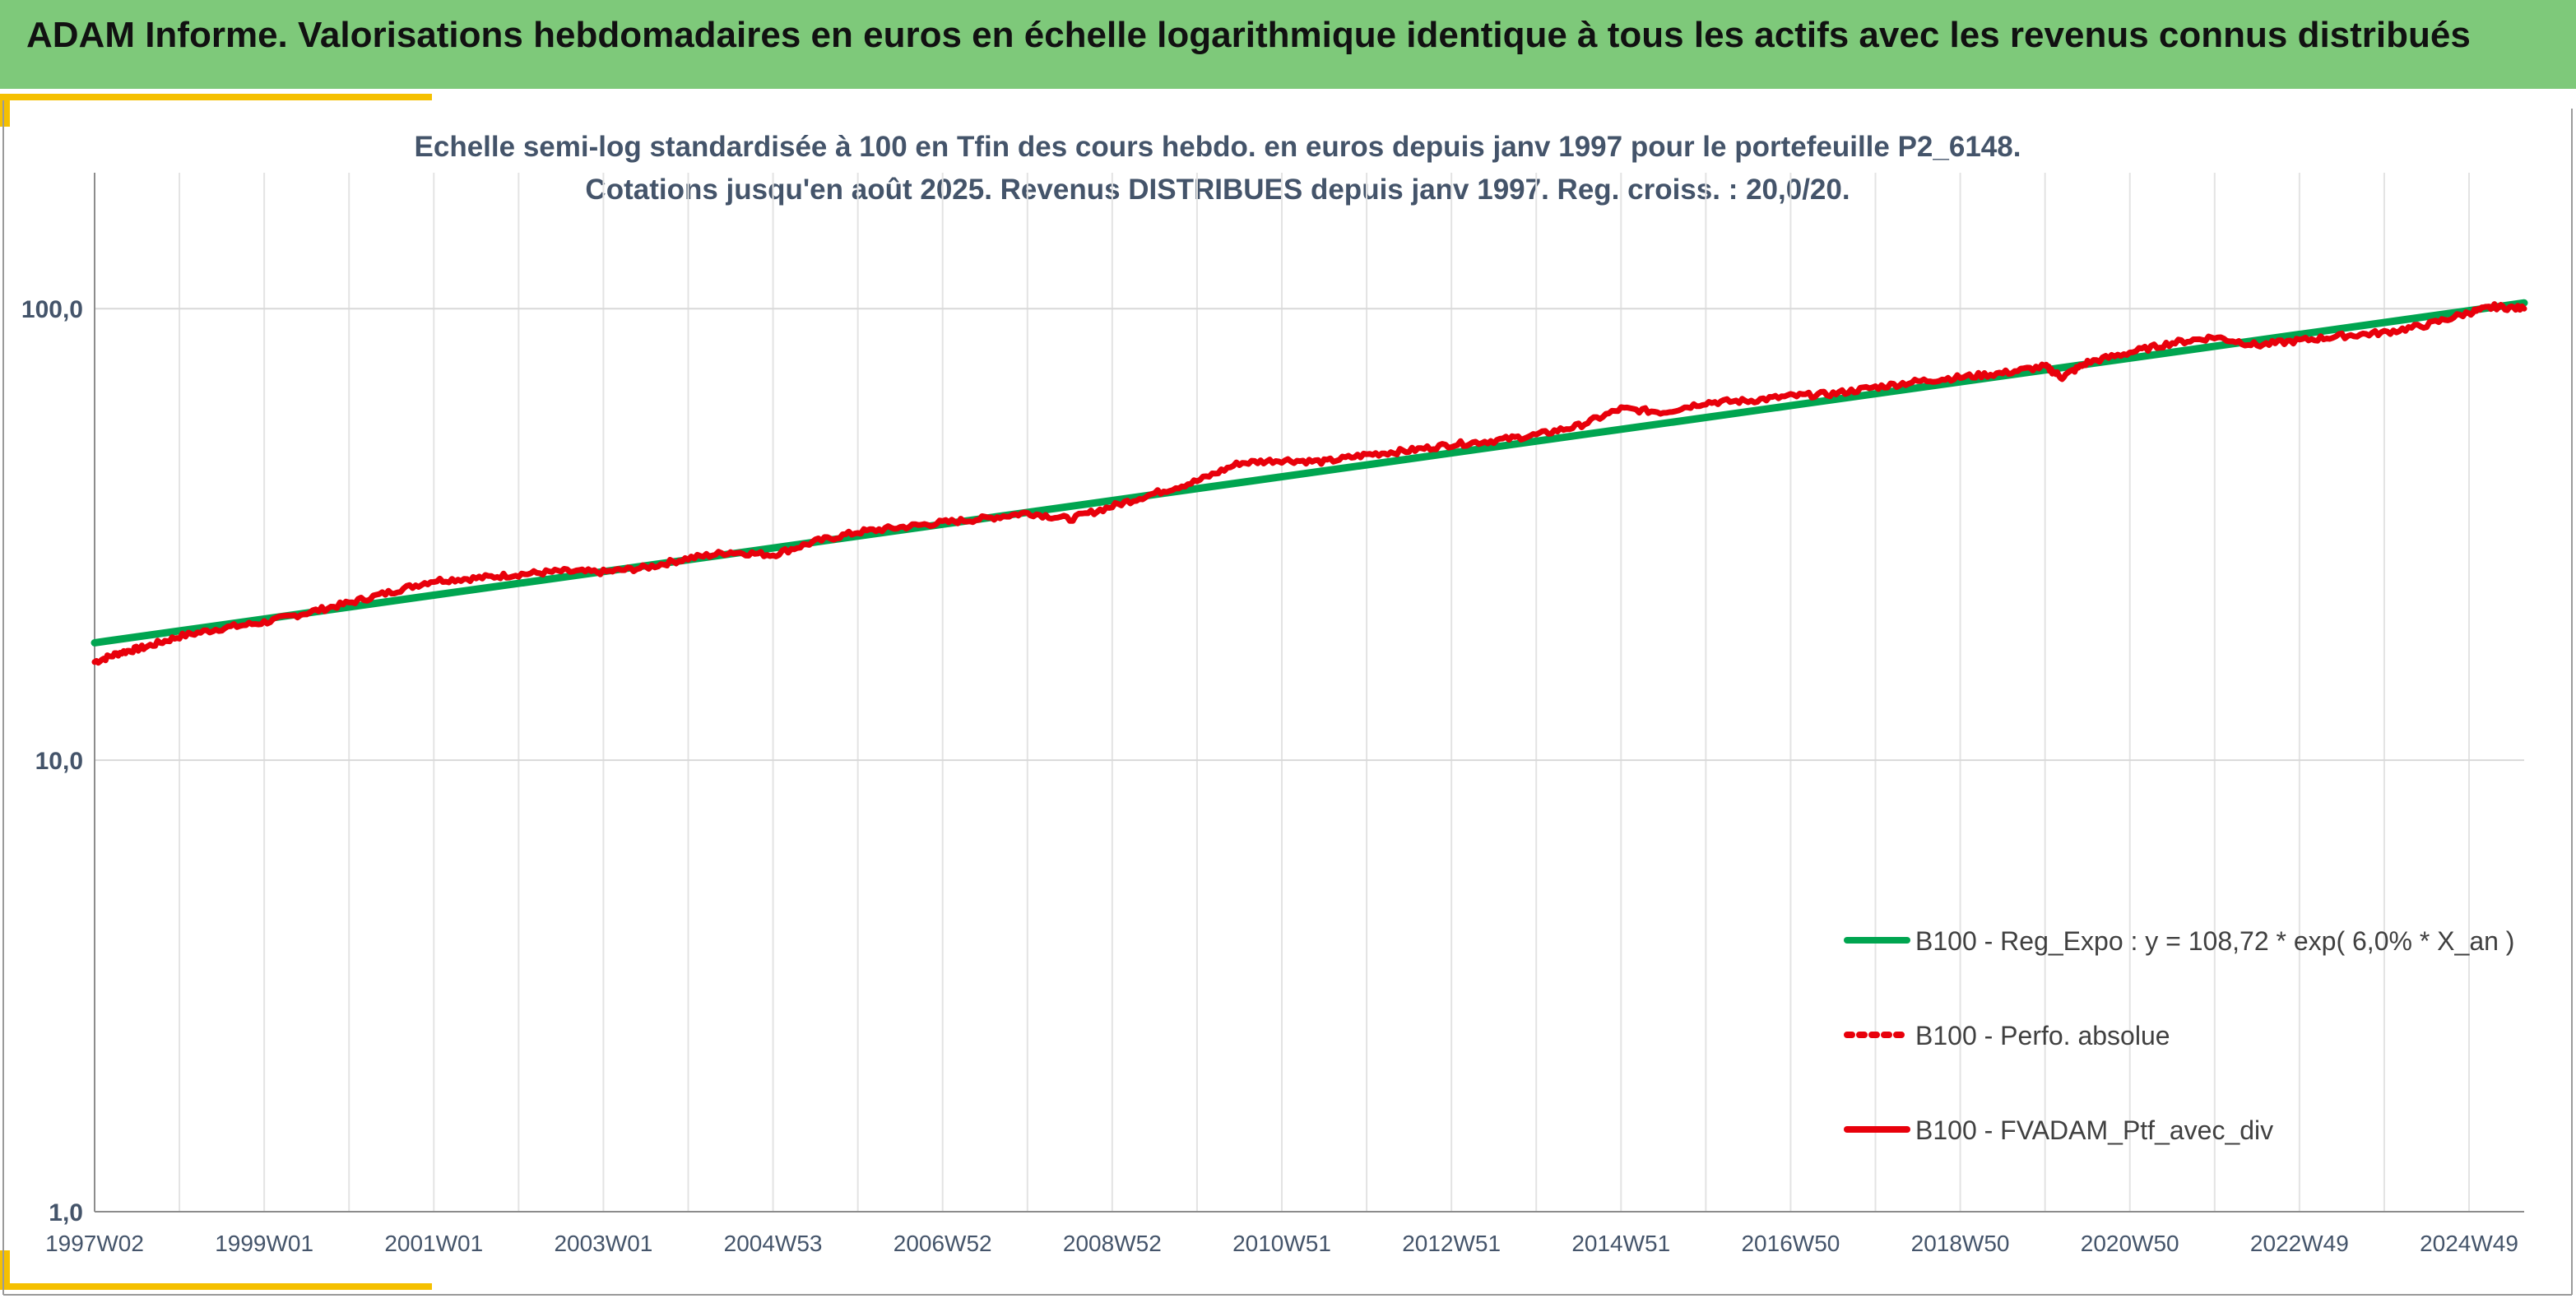  What do you see at coordinates (1961, 1243) in the screenshot?
I see `x-tick-label: 2018W50` at bounding box center [1961, 1243].